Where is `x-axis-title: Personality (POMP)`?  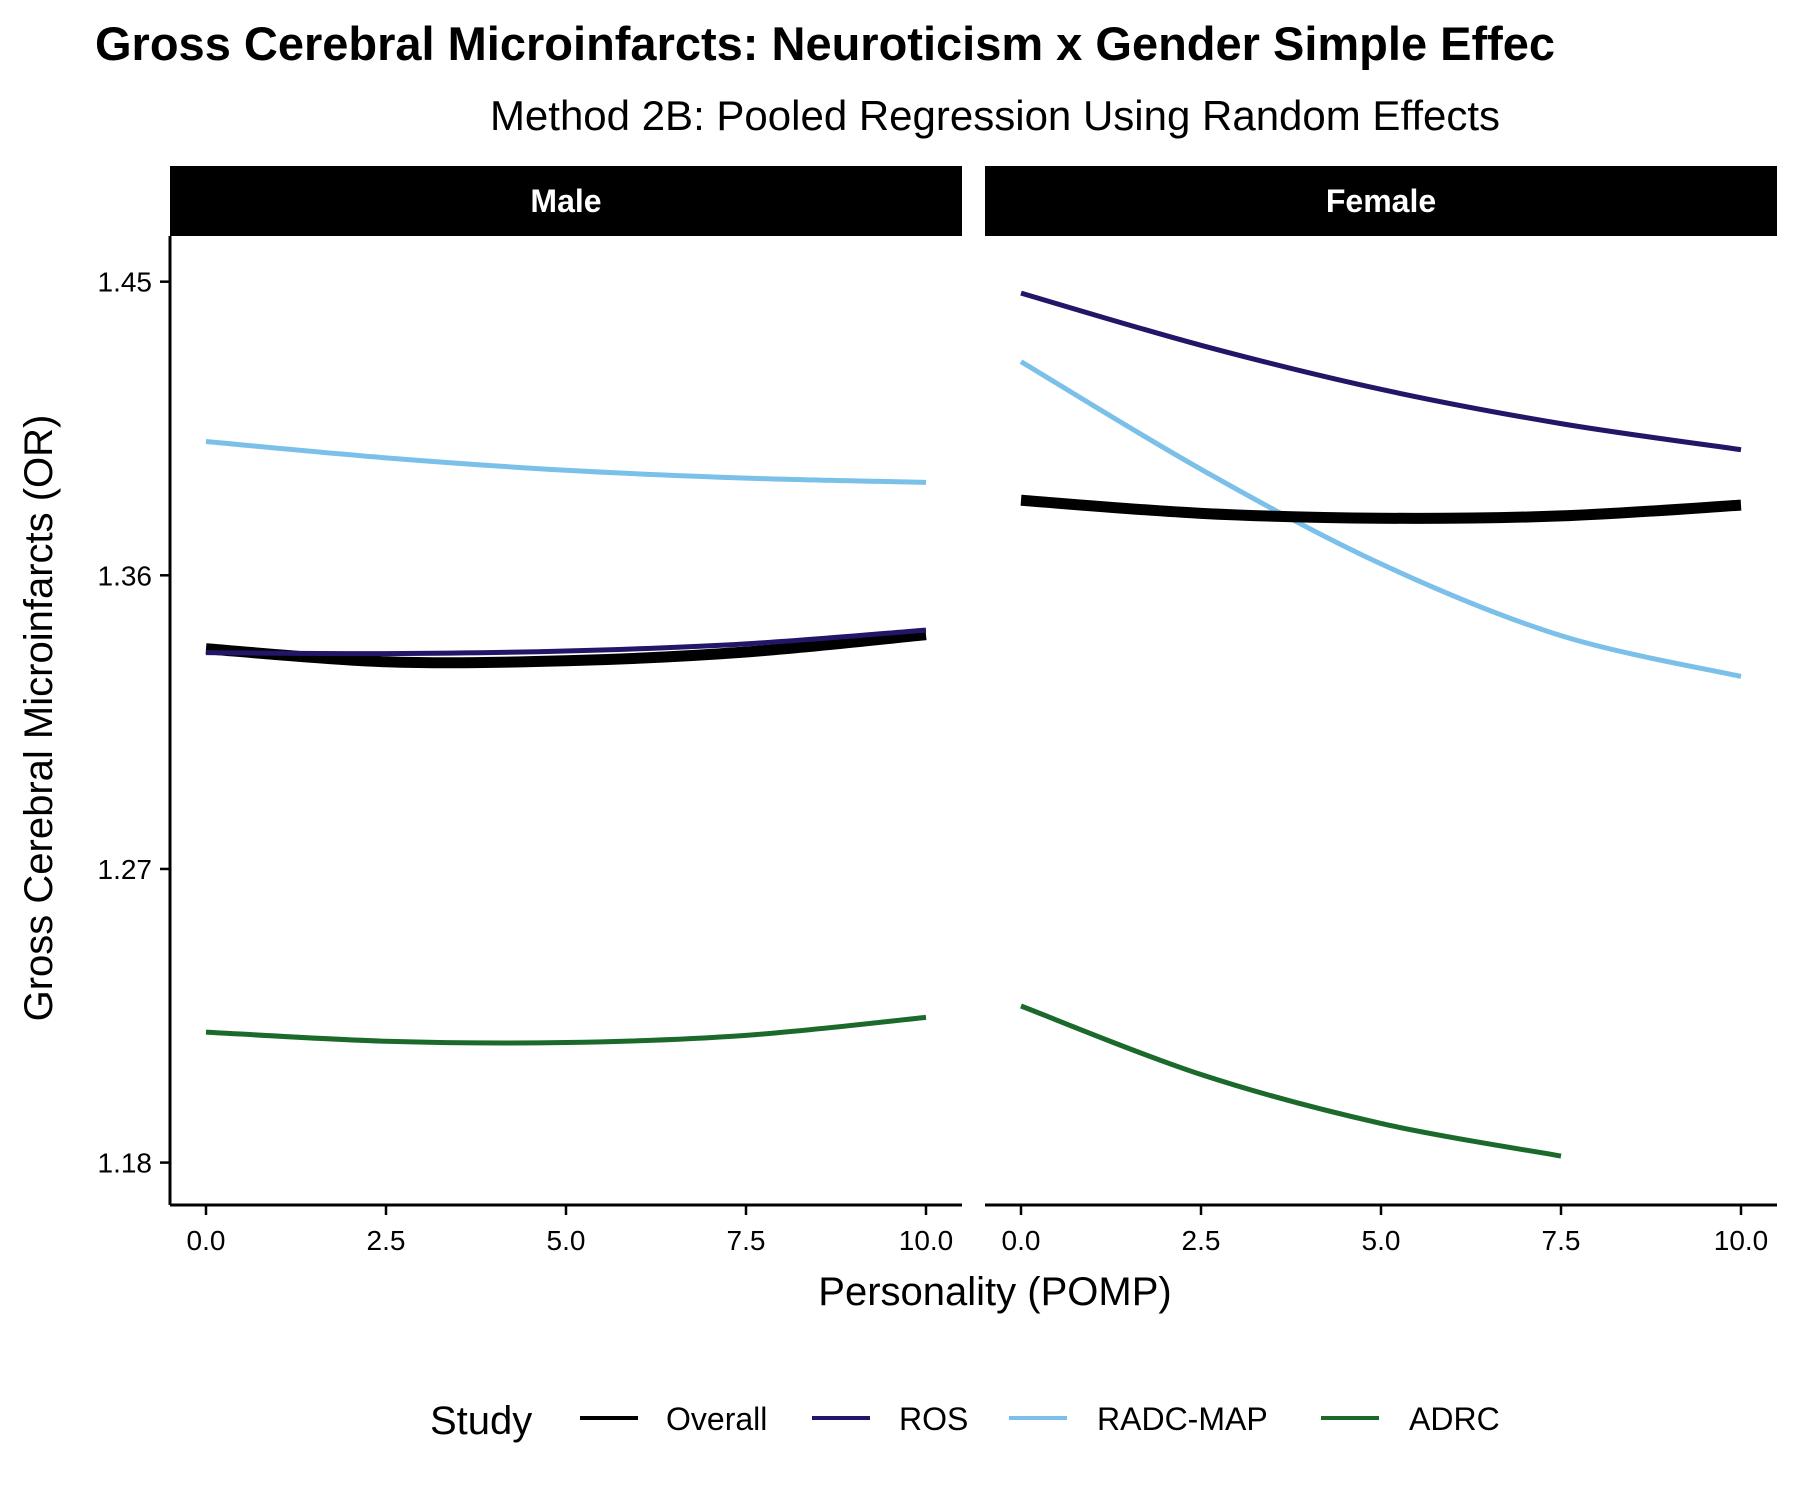
x-axis-title: Personality (POMP) is located at coordinates (994, 1292).